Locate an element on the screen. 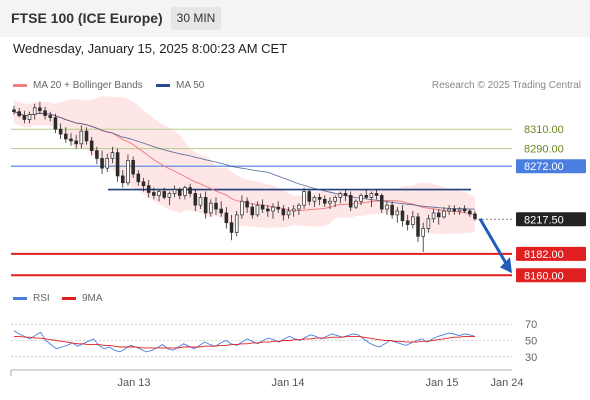  rsi-ma-line is located at coordinates (244, 342).